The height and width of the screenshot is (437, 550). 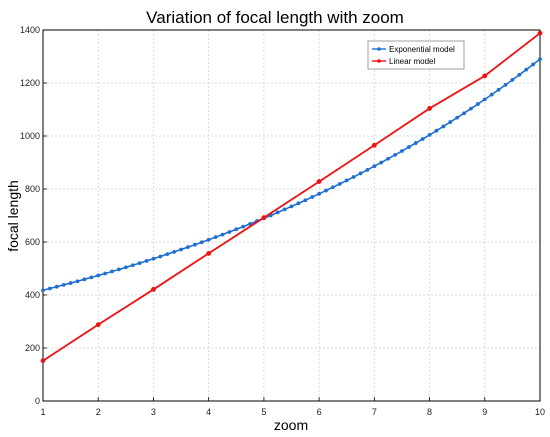 What do you see at coordinates (379, 49) in the screenshot?
I see `legend-marker-exponential` at bounding box center [379, 49].